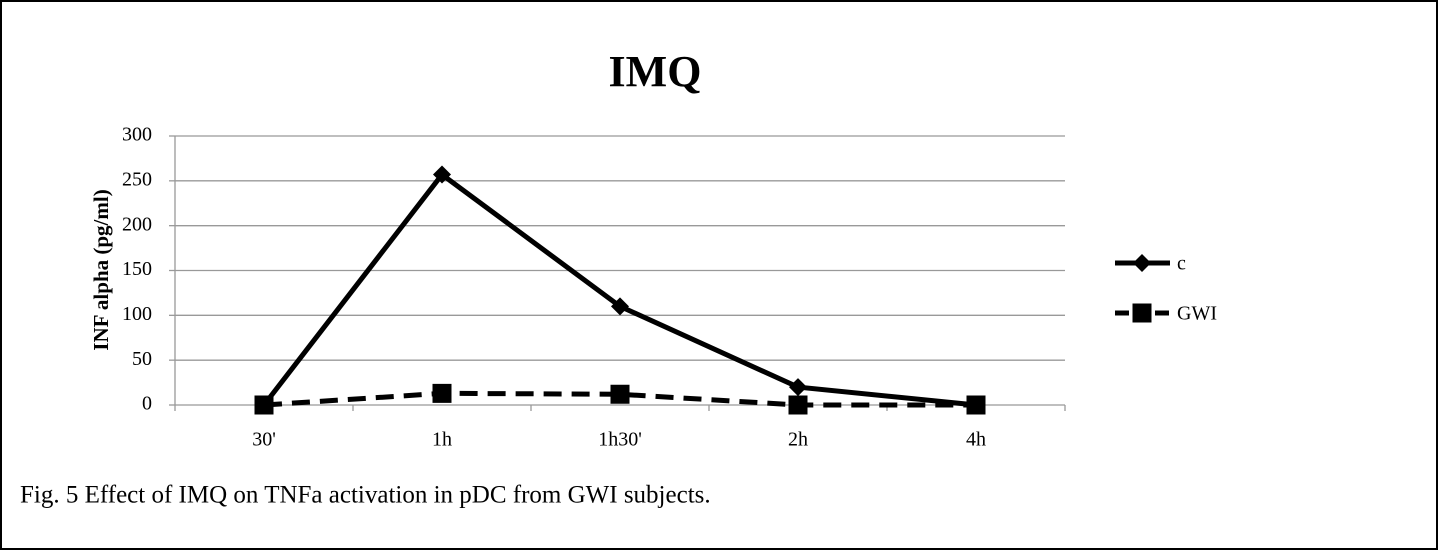 Image resolution: width=1438 pixels, height=550 pixels. What do you see at coordinates (137, 179) in the screenshot?
I see `y-tick-label: 250` at bounding box center [137, 179].